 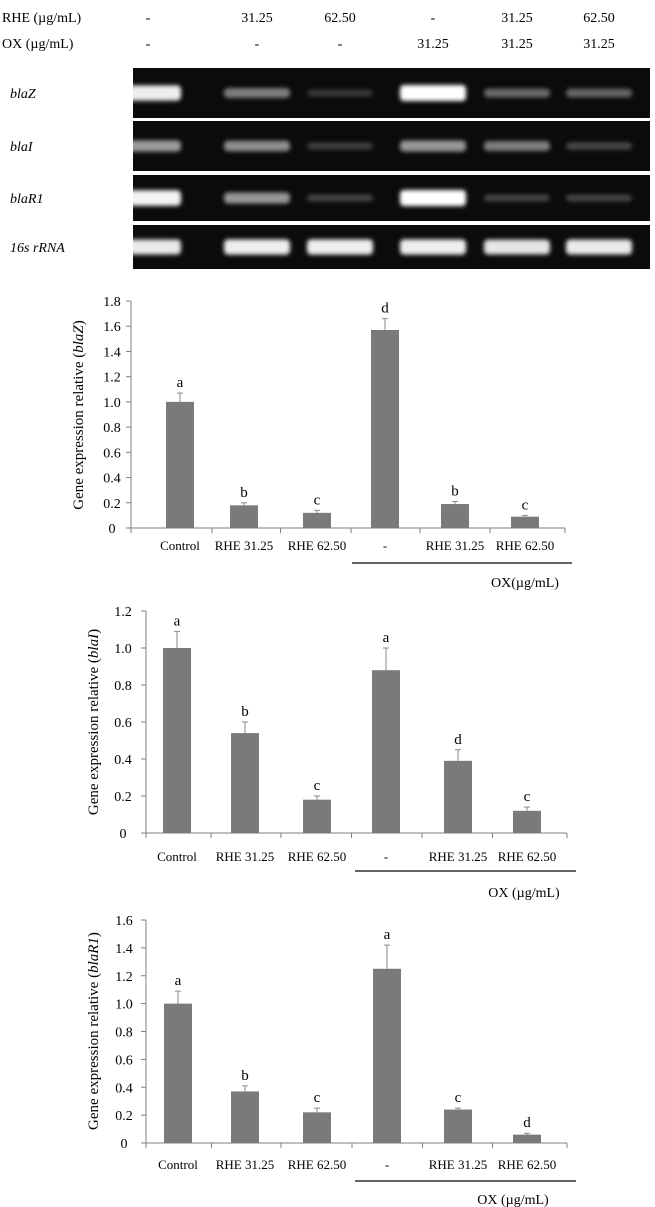 What do you see at coordinates (42, 18) in the screenshot?
I see `header-row-label: RHE (µg/mL)` at bounding box center [42, 18].